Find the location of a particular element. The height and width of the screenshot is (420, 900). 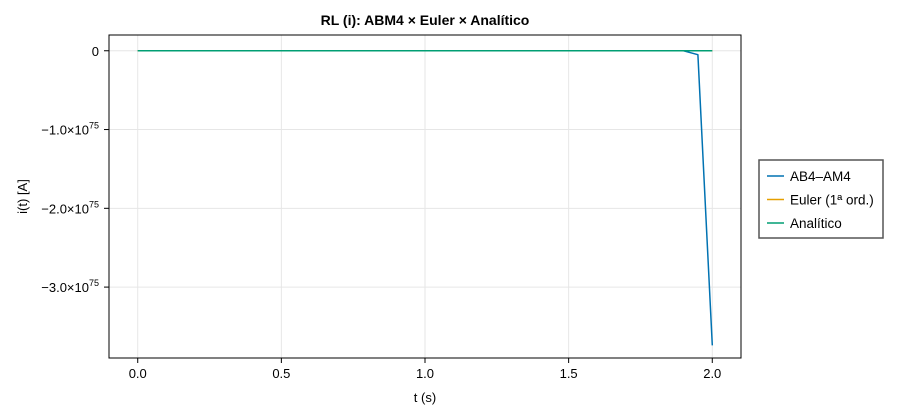

x-axis-label: t (s) is located at coordinates (425, 397).